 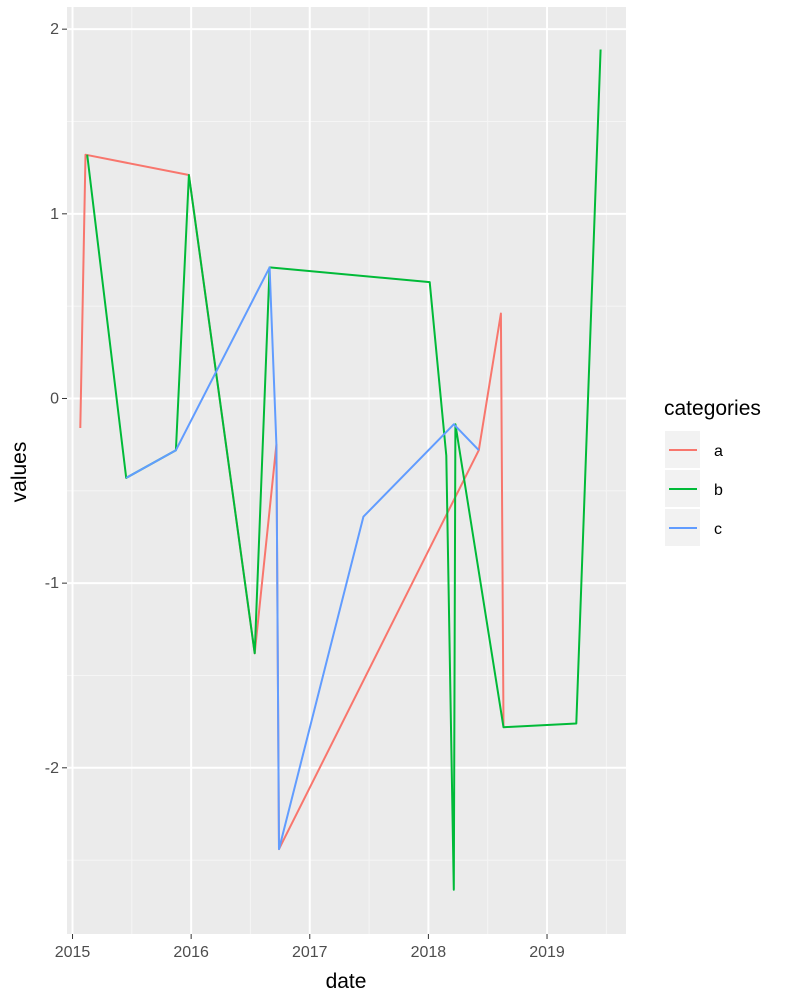 What do you see at coordinates (19, 472) in the screenshot?
I see `y-axis-title: values` at bounding box center [19, 472].